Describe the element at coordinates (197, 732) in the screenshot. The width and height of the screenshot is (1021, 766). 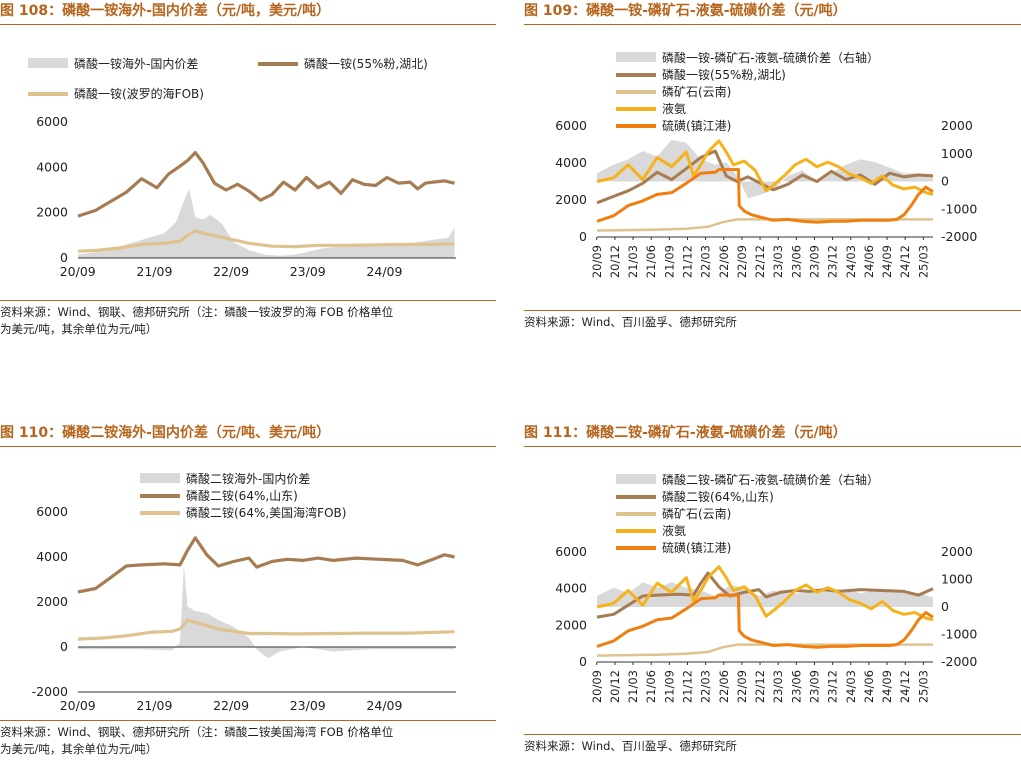
I see `fig110-source-line1: 资料来源：Wind、钢联、德邦研究所（注：磷酸二铵美国海湾 FOB 价格单位` at that location.